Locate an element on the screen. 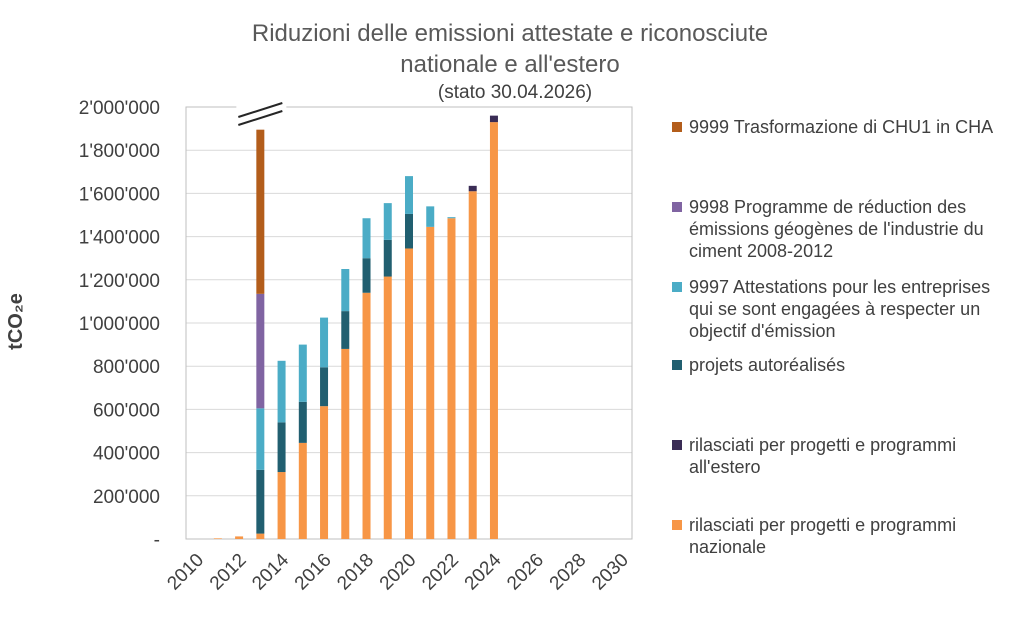  x-tick-label: 2012 is located at coordinates (228, 572).